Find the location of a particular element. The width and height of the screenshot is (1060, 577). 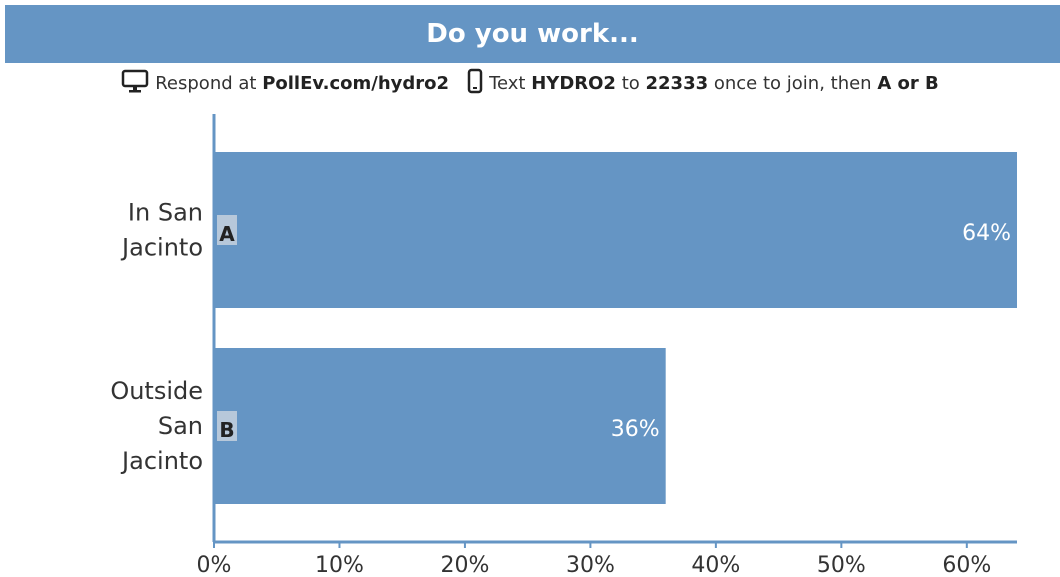

text-to: to is located at coordinates (630, 83).